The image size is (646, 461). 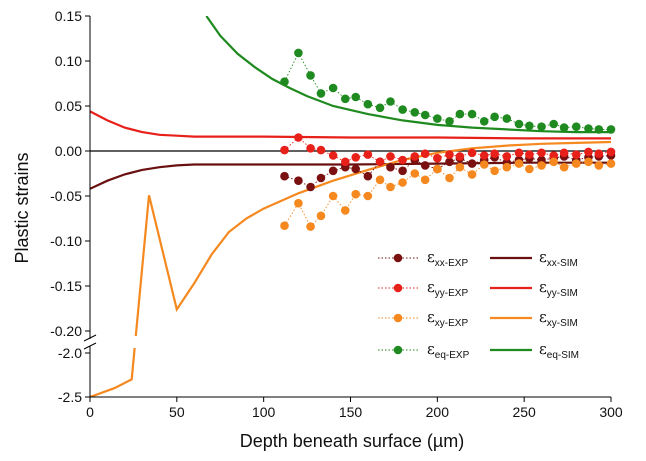 I want to click on legend-label-xy-exp: εxy-EXP, so click(x=447, y=318).